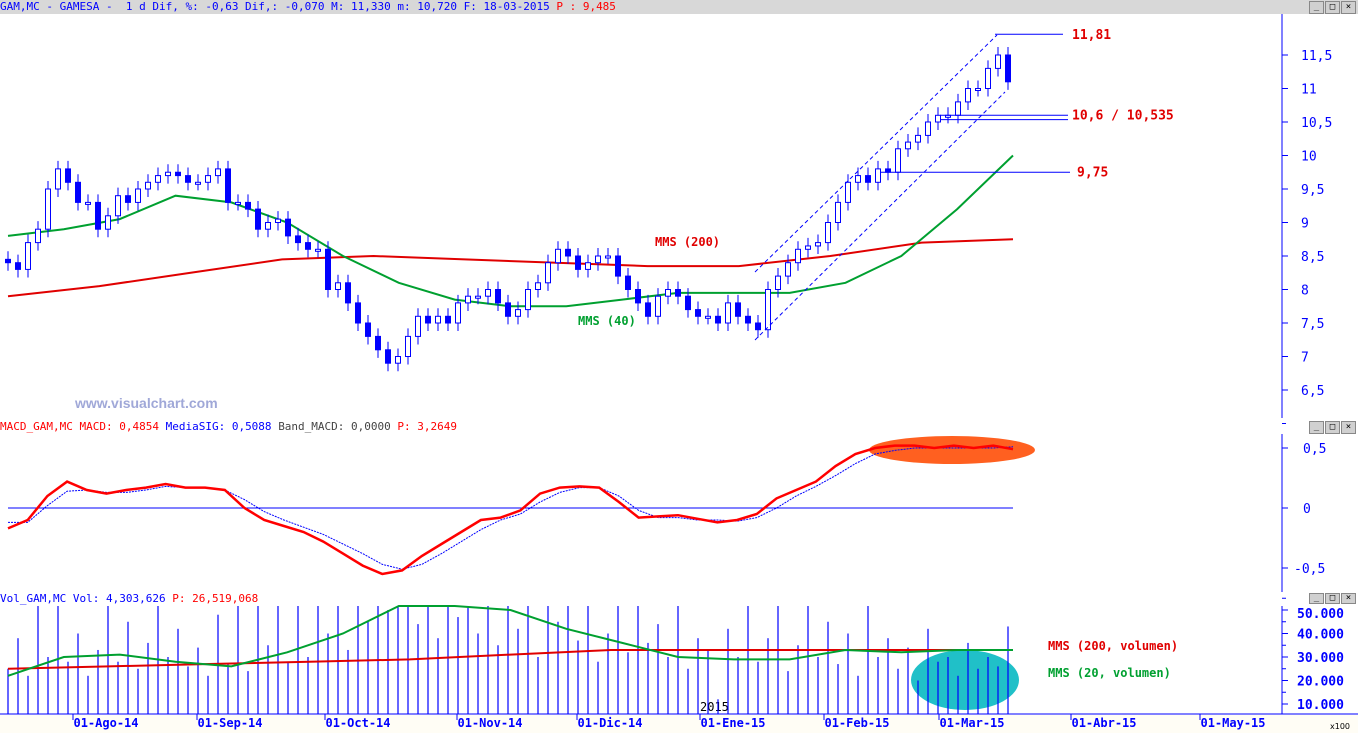 The height and width of the screenshot is (733, 1358). Describe the element at coordinates (965, 680) in the screenshot. I see `highlight-ellipse` at that location.